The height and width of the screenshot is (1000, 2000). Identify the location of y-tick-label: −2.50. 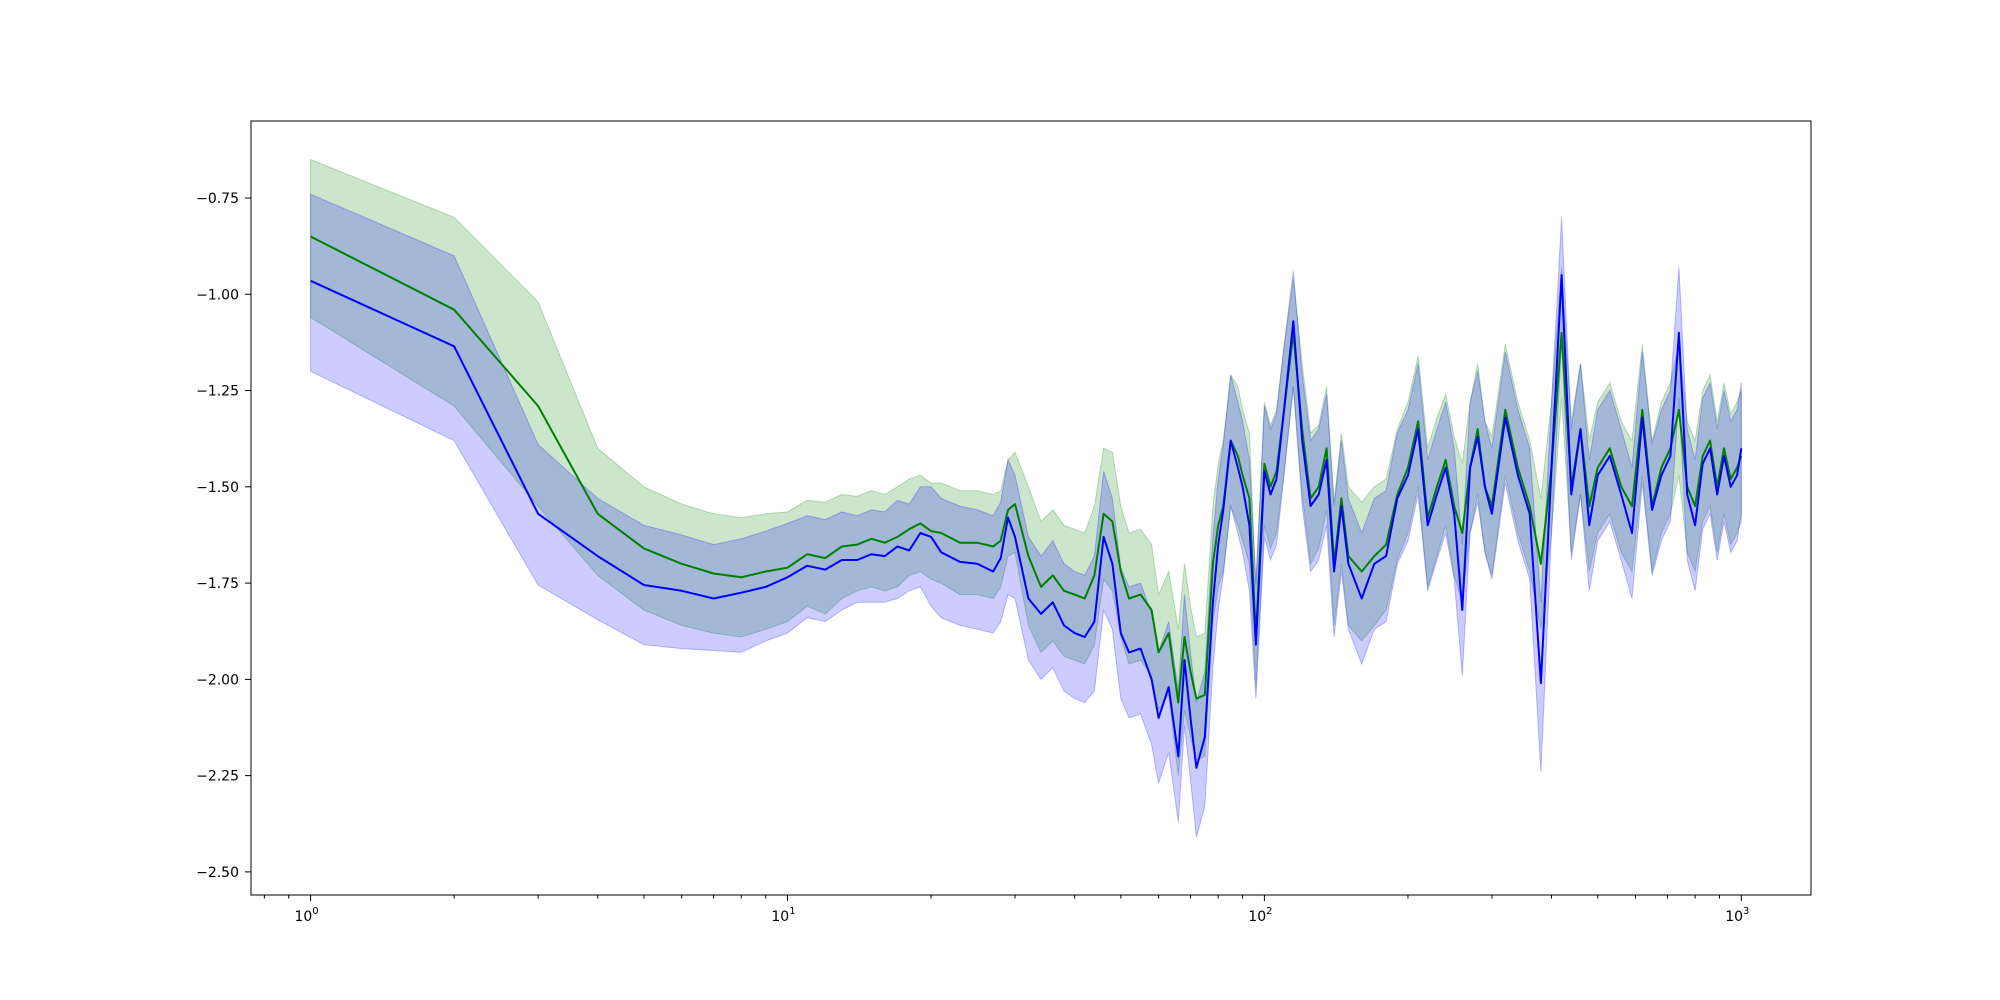
(217, 873).